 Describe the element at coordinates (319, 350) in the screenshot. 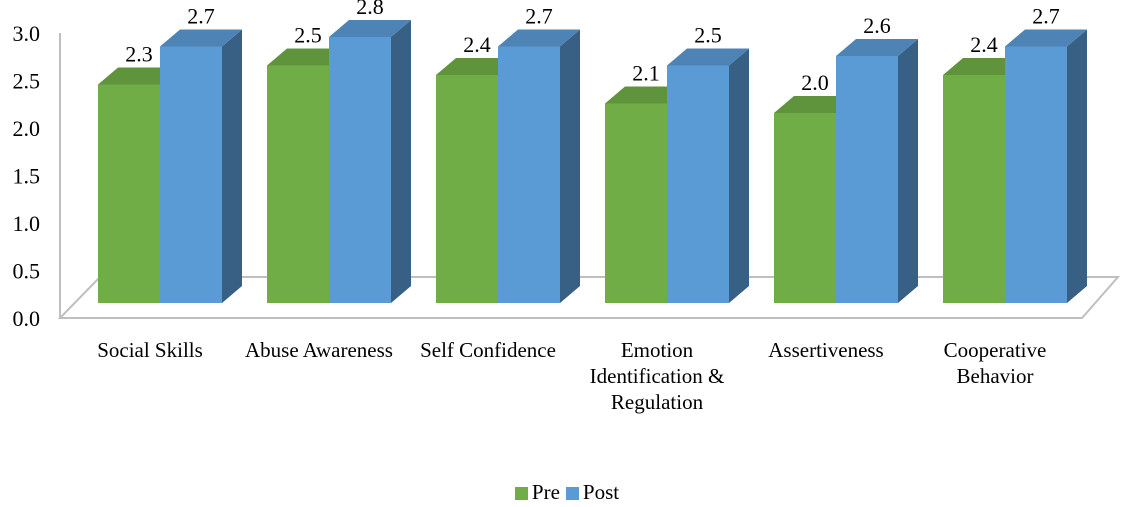

I see `x-tick-label: Abuse Awareness` at that location.